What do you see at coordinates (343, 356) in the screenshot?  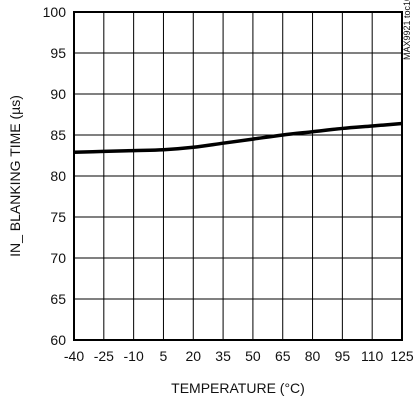 I see `x-tick-label: 95` at bounding box center [343, 356].